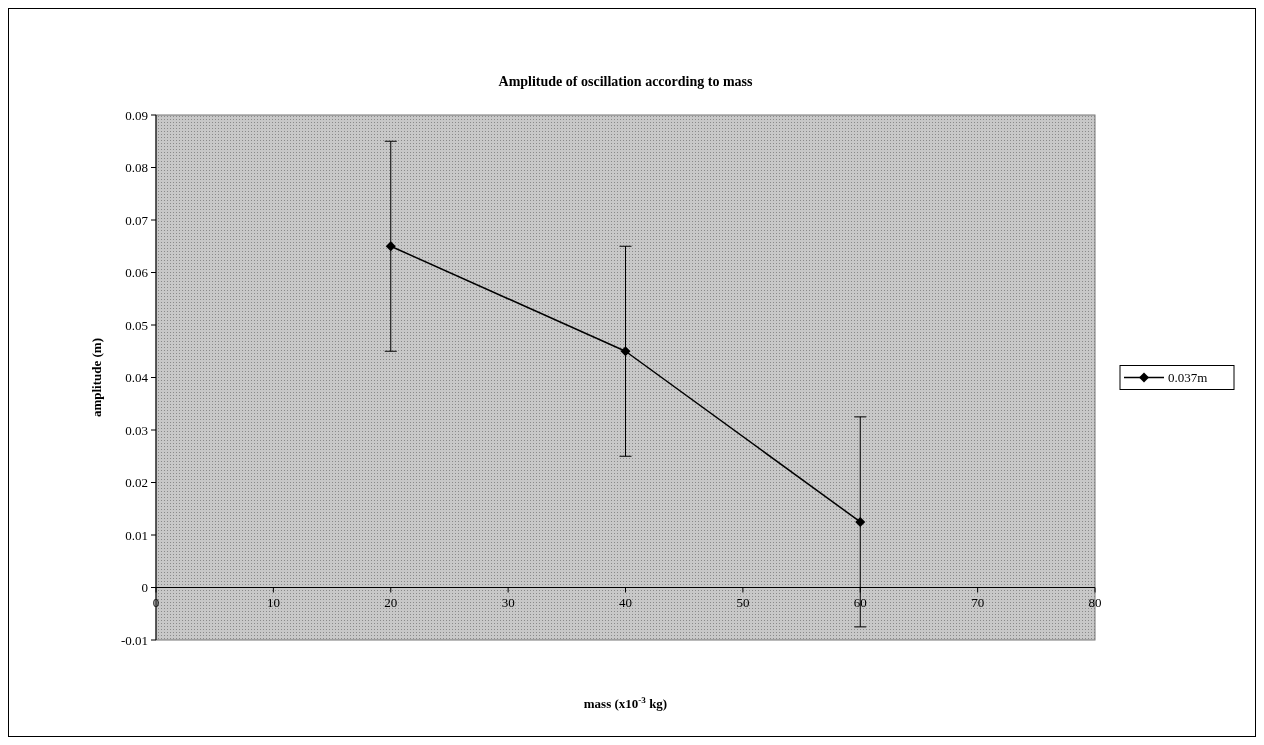 The height and width of the screenshot is (745, 1264). Describe the element at coordinates (391, 602) in the screenshot. I see `x-tick-label: 20` at that location.